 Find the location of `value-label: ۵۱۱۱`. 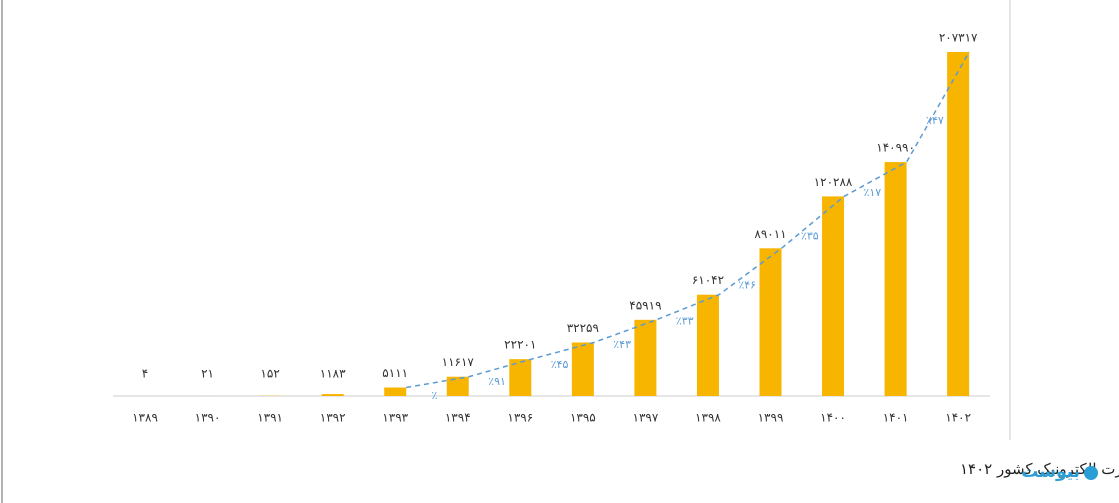

value-label: ۵۱۱۱ is located at coordinates (395, 373).